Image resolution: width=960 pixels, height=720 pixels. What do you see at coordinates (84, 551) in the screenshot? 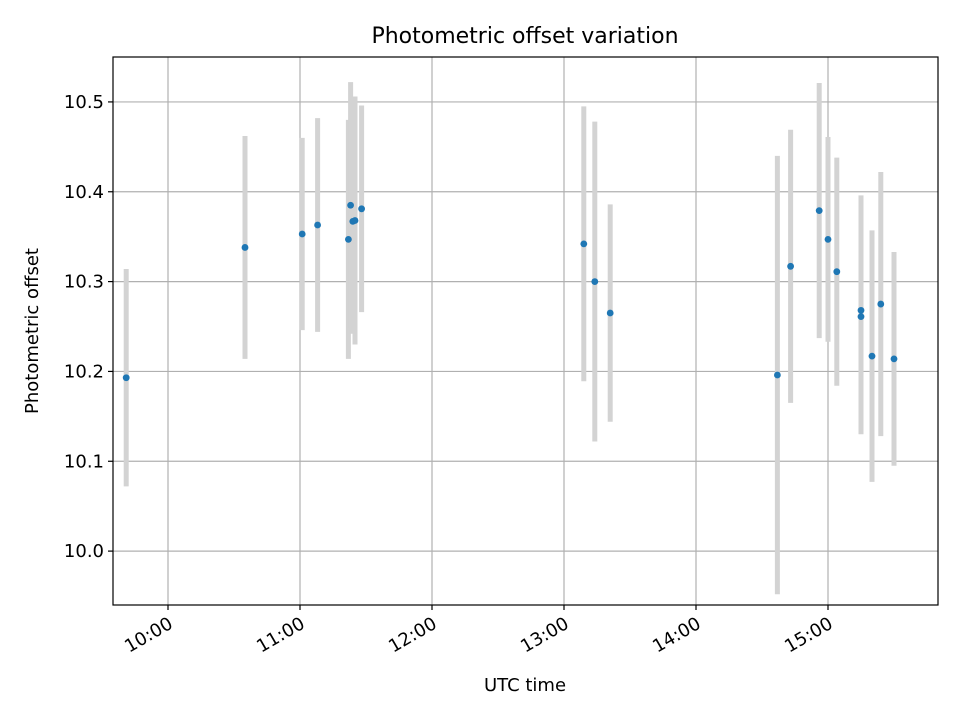
I see `y-tick-label: 10.0` at bounding box center [84, 551].